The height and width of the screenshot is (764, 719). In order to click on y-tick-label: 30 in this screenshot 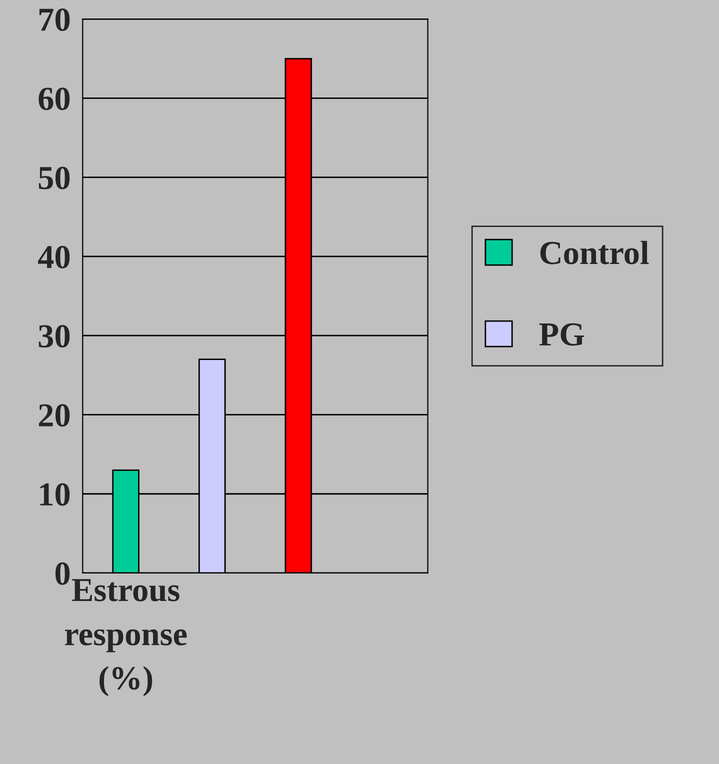, I will do `click(54, 336)`.